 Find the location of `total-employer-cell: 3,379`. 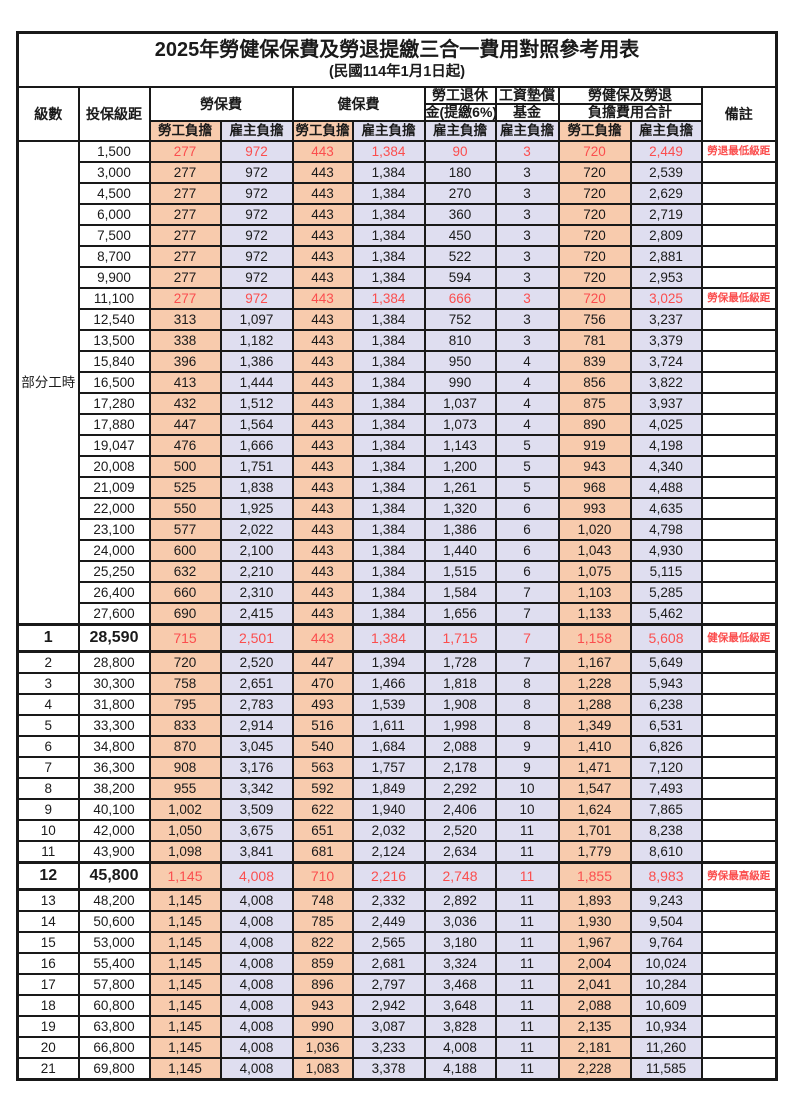

total-employer-cell: 3,379 is located at coordinates (666, 340).